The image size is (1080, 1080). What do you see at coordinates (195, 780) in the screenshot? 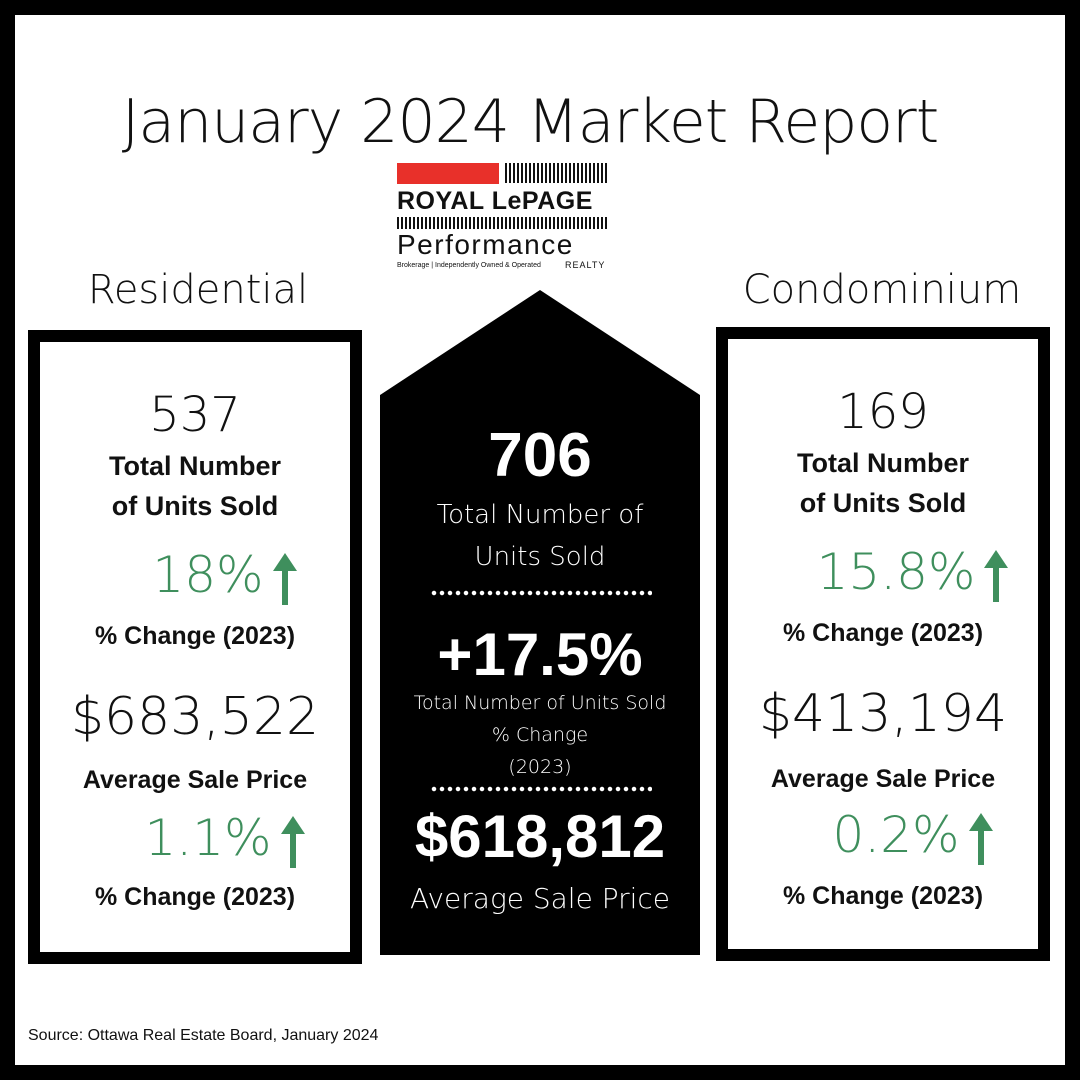
I see `residential-avg-price-label: Average Sale Price` at bounding box center [195, 780].